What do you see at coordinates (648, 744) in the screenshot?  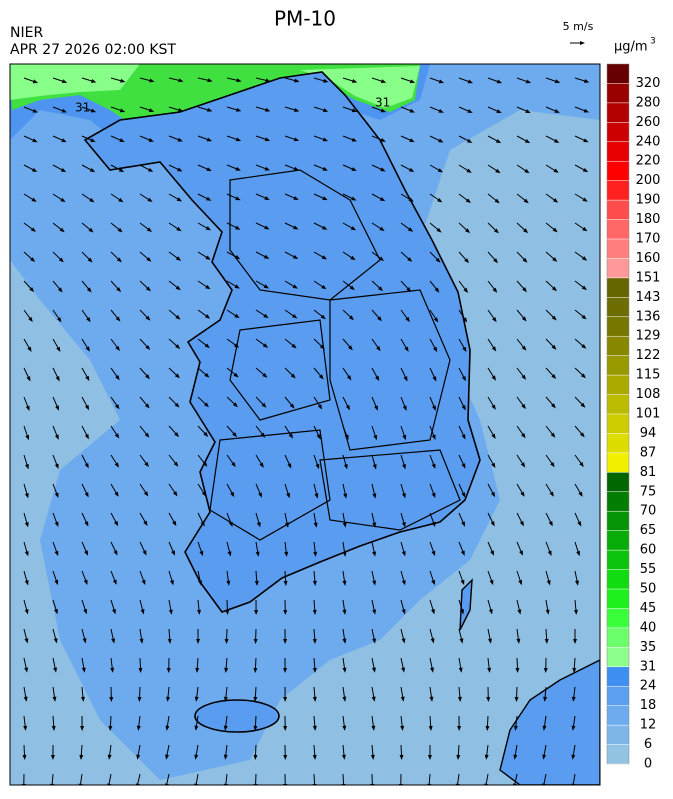 I see `legend-label: 6` at bounding box center [648, 744].